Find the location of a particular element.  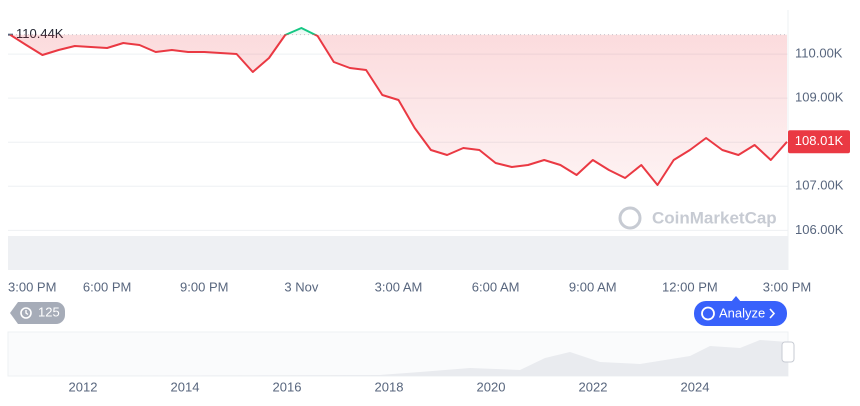

x-tick-label: 3:00 AM is located at coordinates (399, 286).